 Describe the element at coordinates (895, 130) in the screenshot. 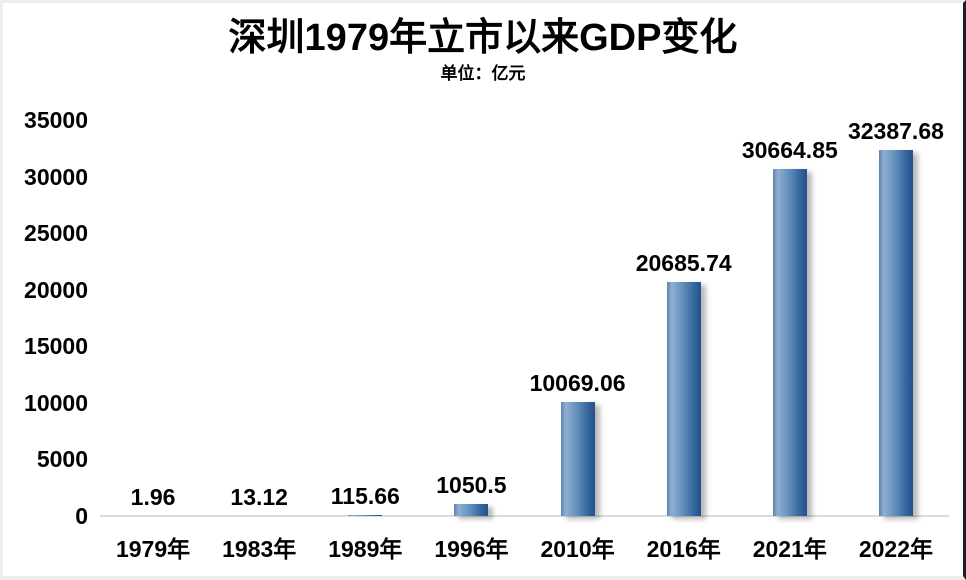

I see `bar-value-label: 32387.68` at that location.